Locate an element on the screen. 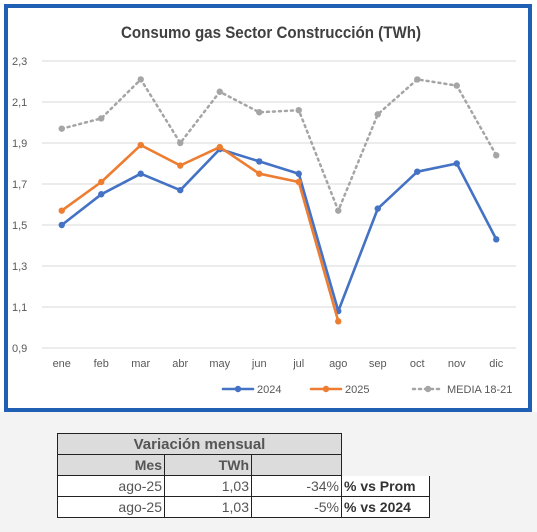  cell-pct: -5% is located at coordinates (296, 507).